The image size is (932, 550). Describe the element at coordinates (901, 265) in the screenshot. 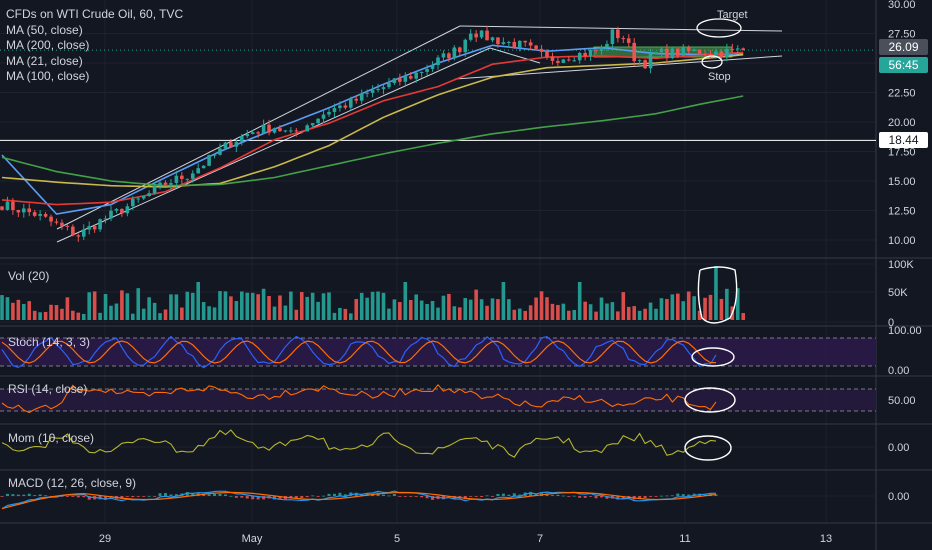

I see `vol-axis-label: 100K` at that location.